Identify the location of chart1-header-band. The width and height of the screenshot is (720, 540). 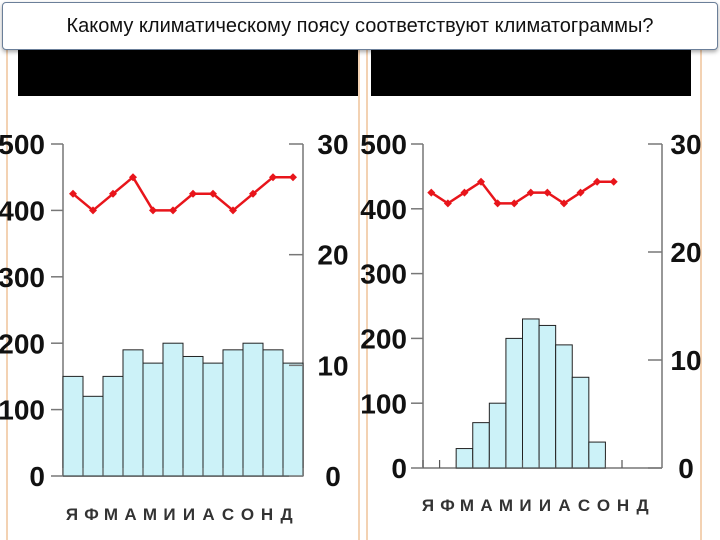
(188, 73).